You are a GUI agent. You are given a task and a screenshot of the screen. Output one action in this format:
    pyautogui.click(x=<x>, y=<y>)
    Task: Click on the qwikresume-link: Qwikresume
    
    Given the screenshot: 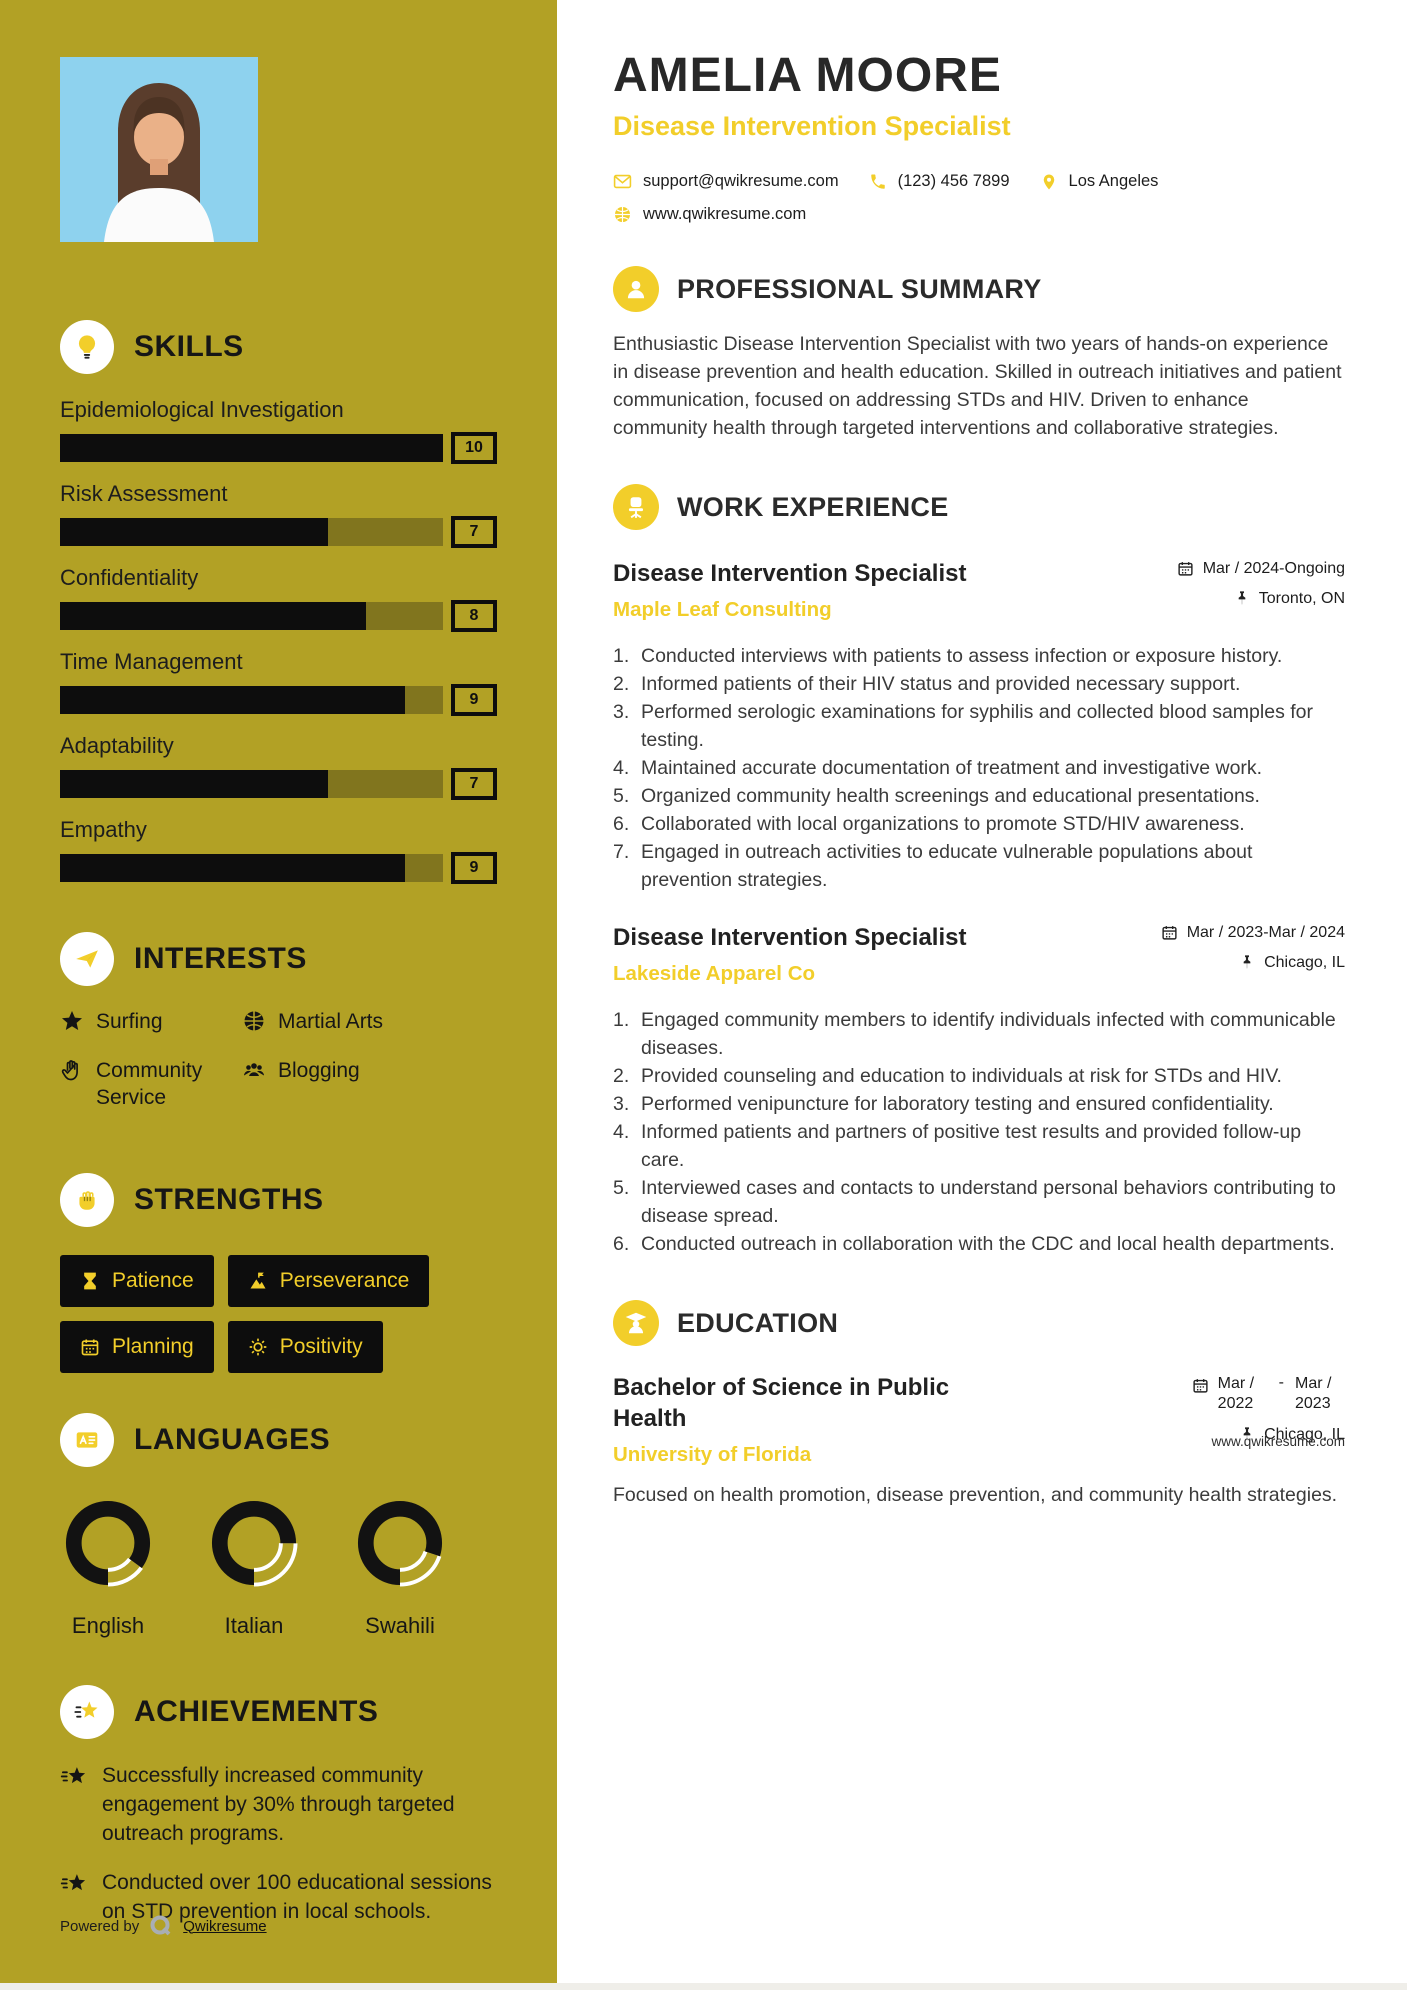 What is the action you would take?
    pyautogui.click(x=225, y=1926)
    